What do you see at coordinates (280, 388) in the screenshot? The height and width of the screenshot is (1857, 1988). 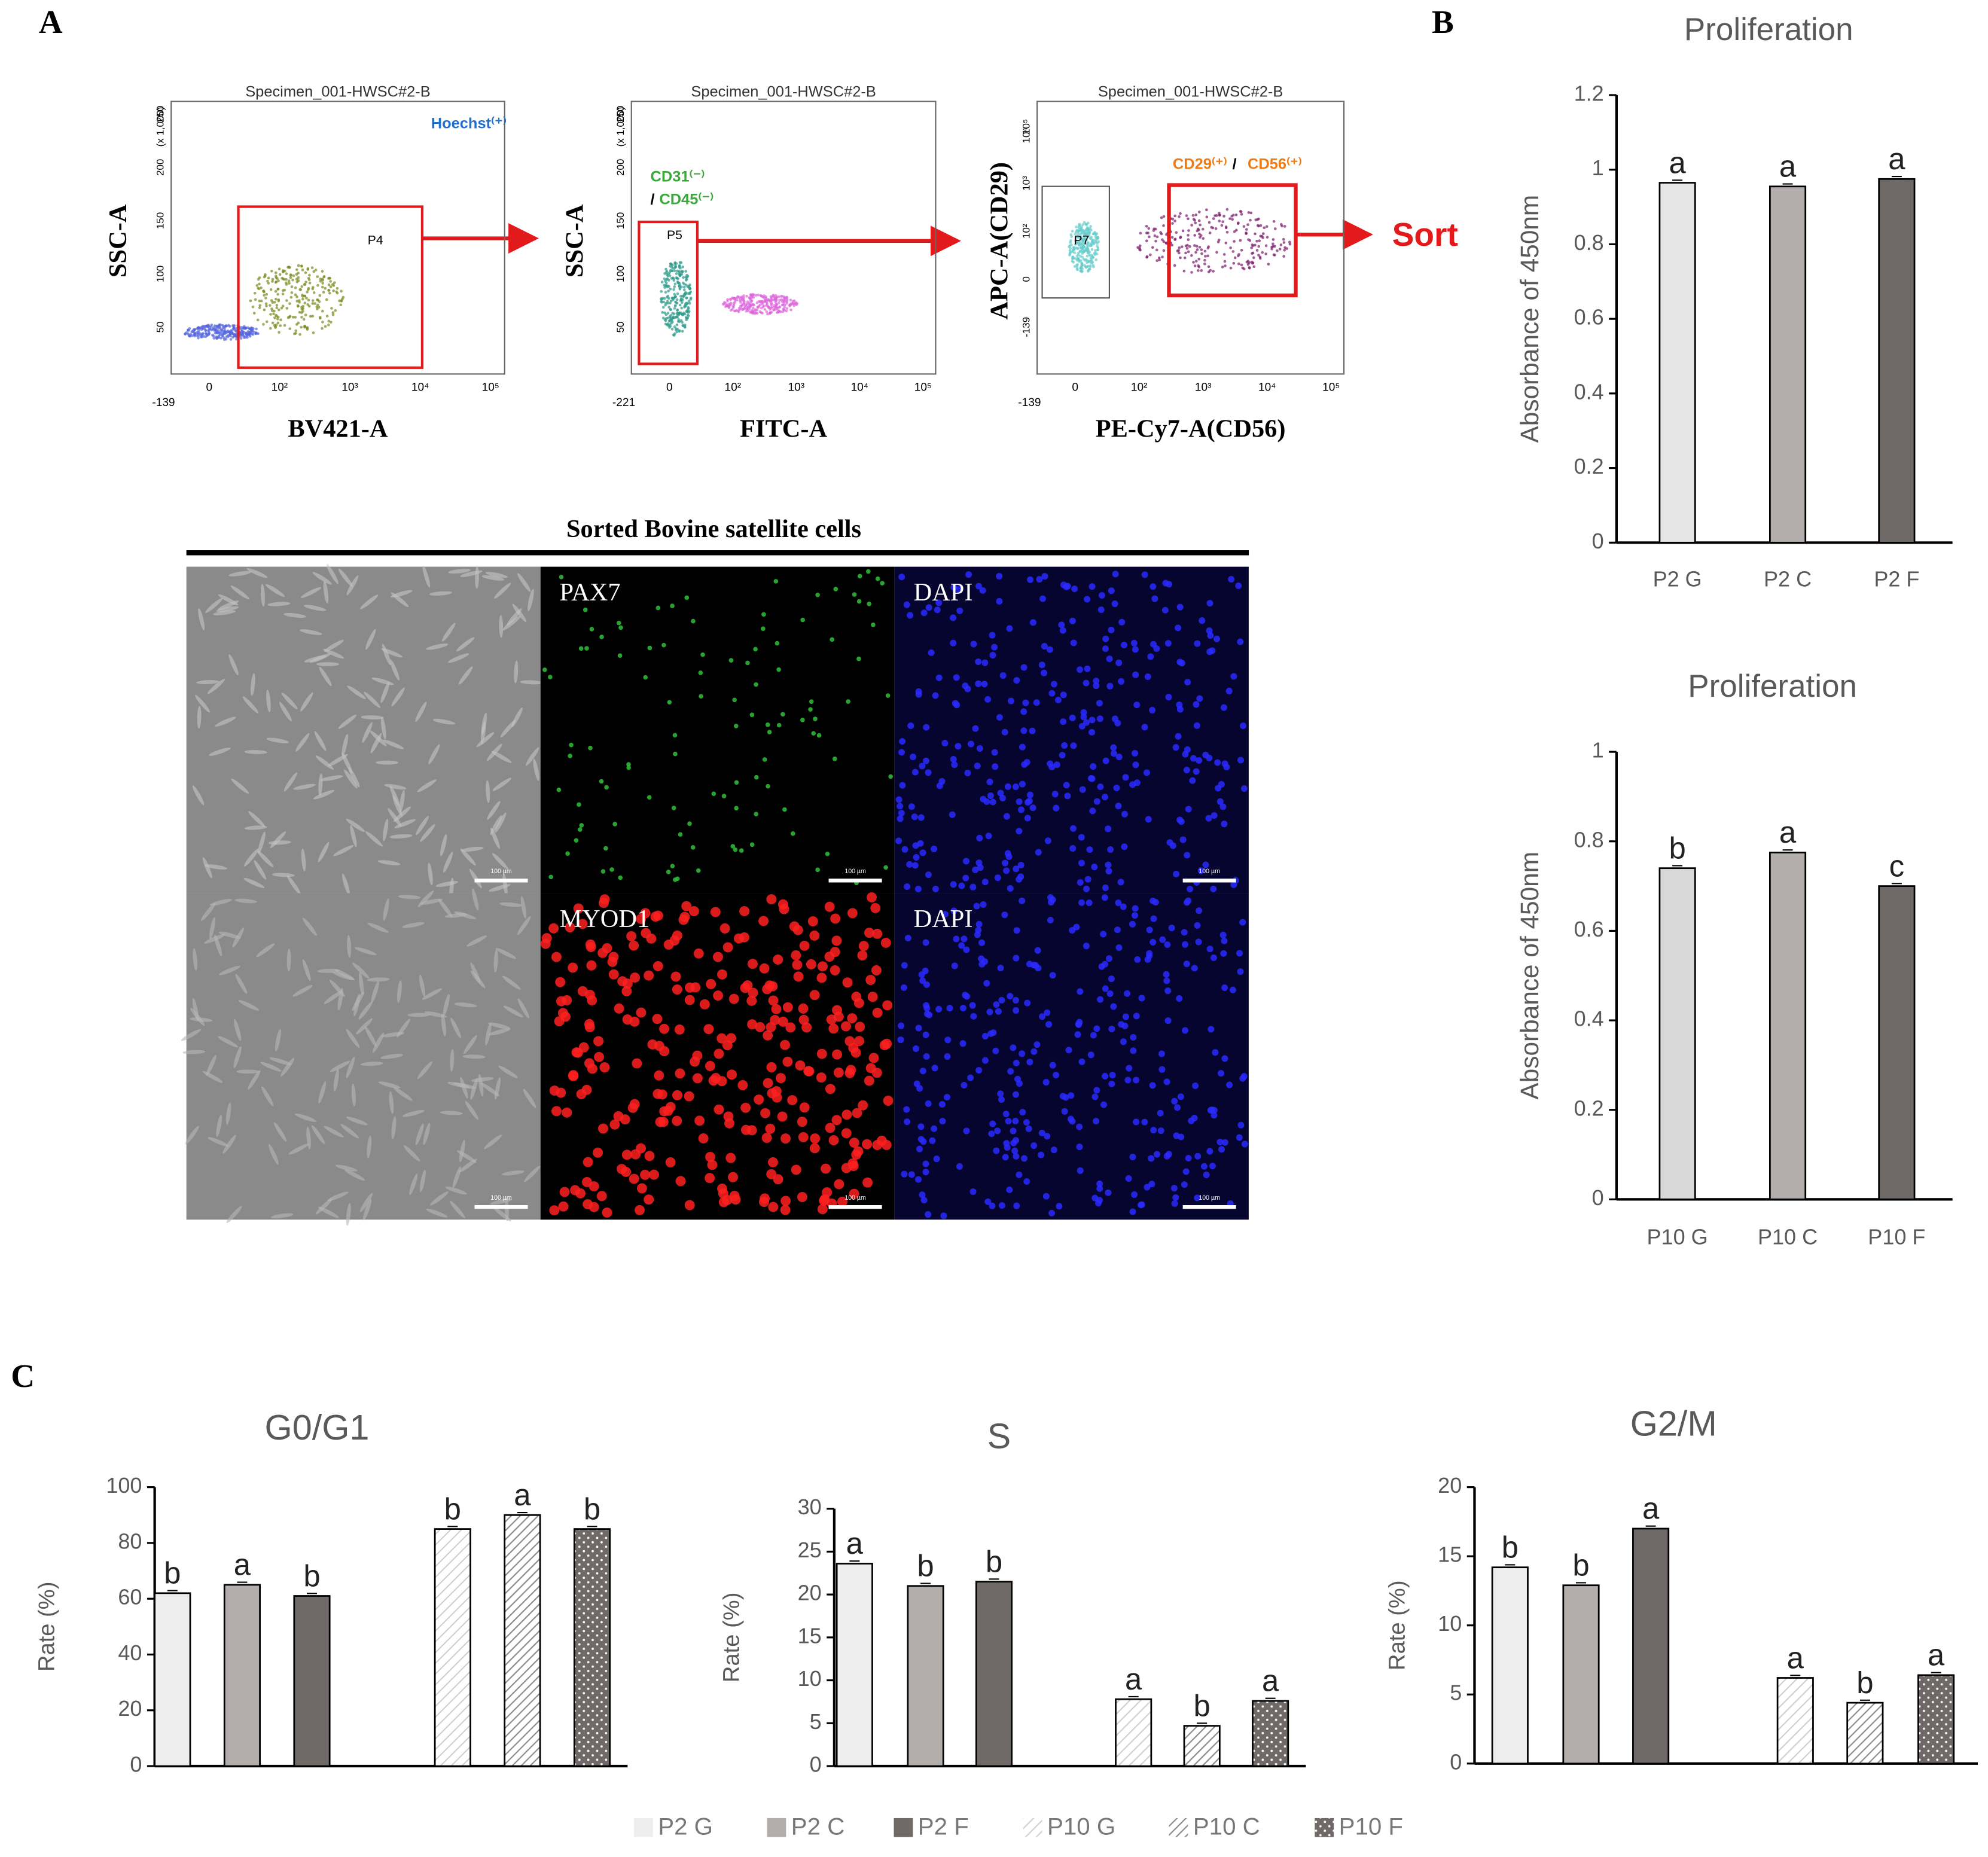 I see `x-tick-label: 10²` at bounding box center [280, 388].